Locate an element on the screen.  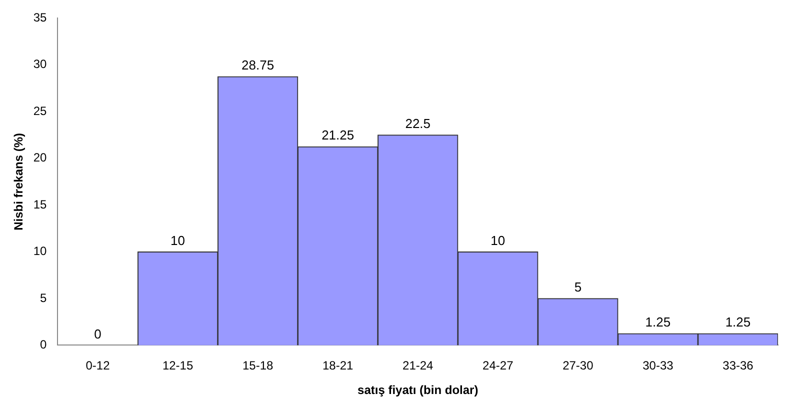
x-tick-label: 27-30 is located at coordinates (578, 365).